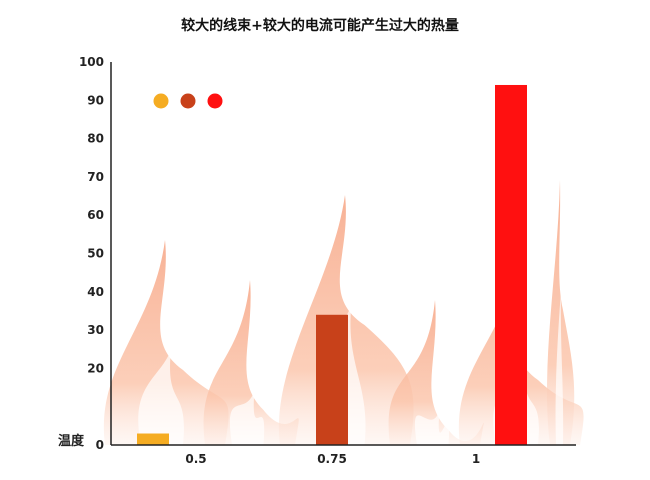 The width and height of the screenshot is (650, 480). What do you see at coordinates (95, 177) in the screenshot?
I see `y-tick-label: 70` at bounding box center [95, 177].